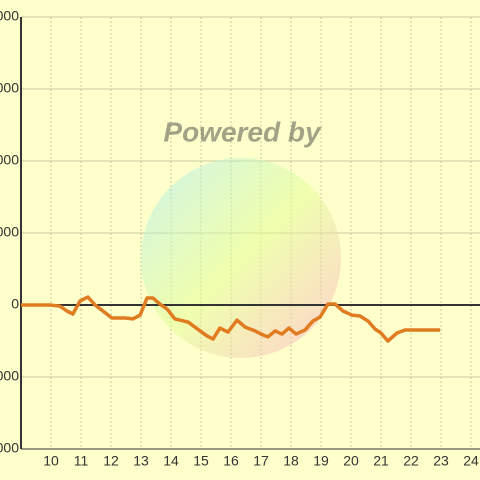 This screenshot has height=480, width=480. I want to click on x-tick-label: 16, so click(231, 461).